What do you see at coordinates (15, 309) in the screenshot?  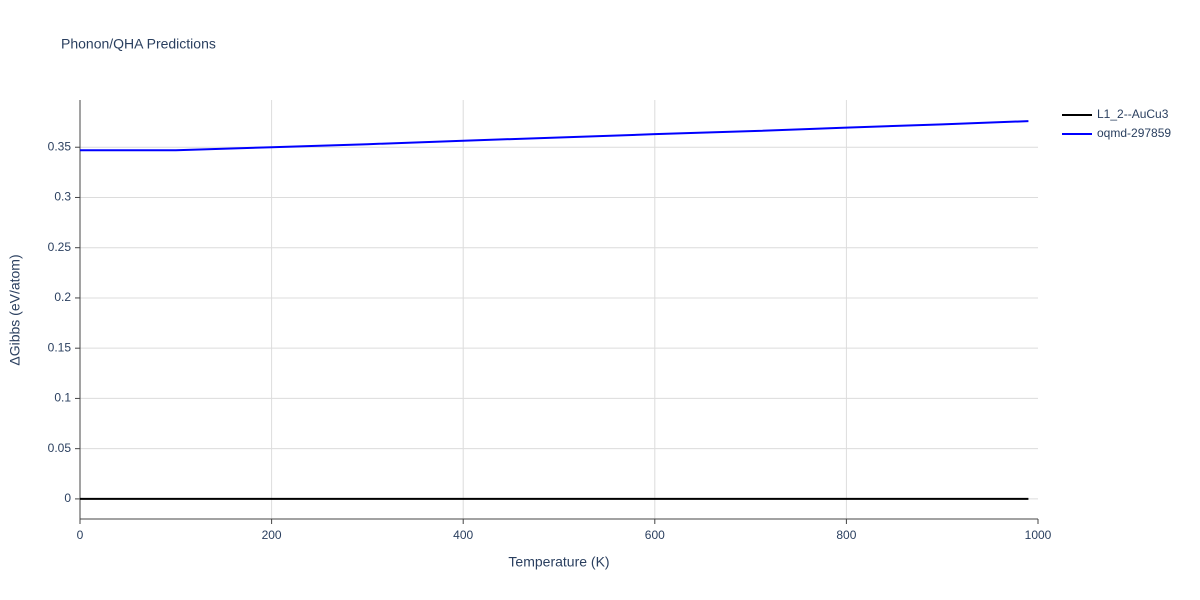 I see `y-axis-label: ΔGibbs (eV/atom)` at bounding box center [15, 309].